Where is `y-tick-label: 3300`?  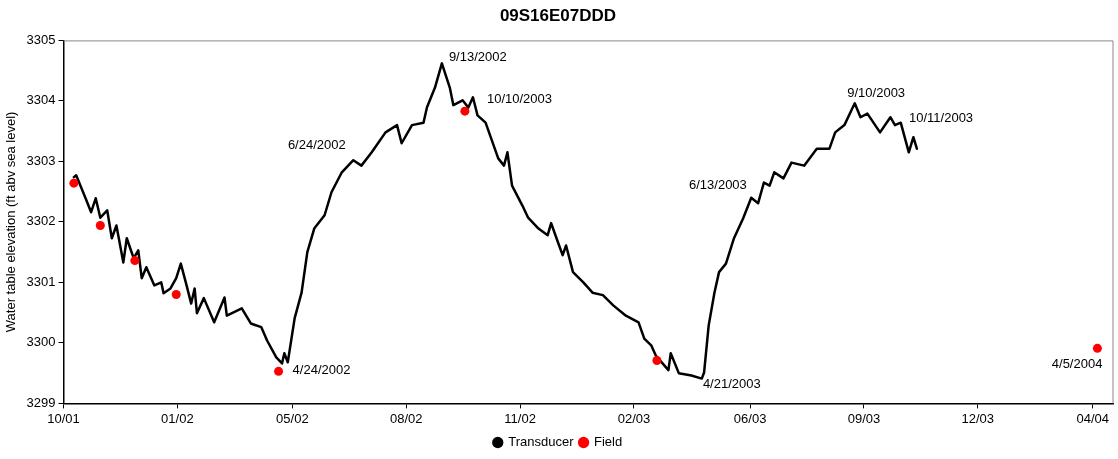 y-tick-label: 3300 is located at coordinates (41, 342).